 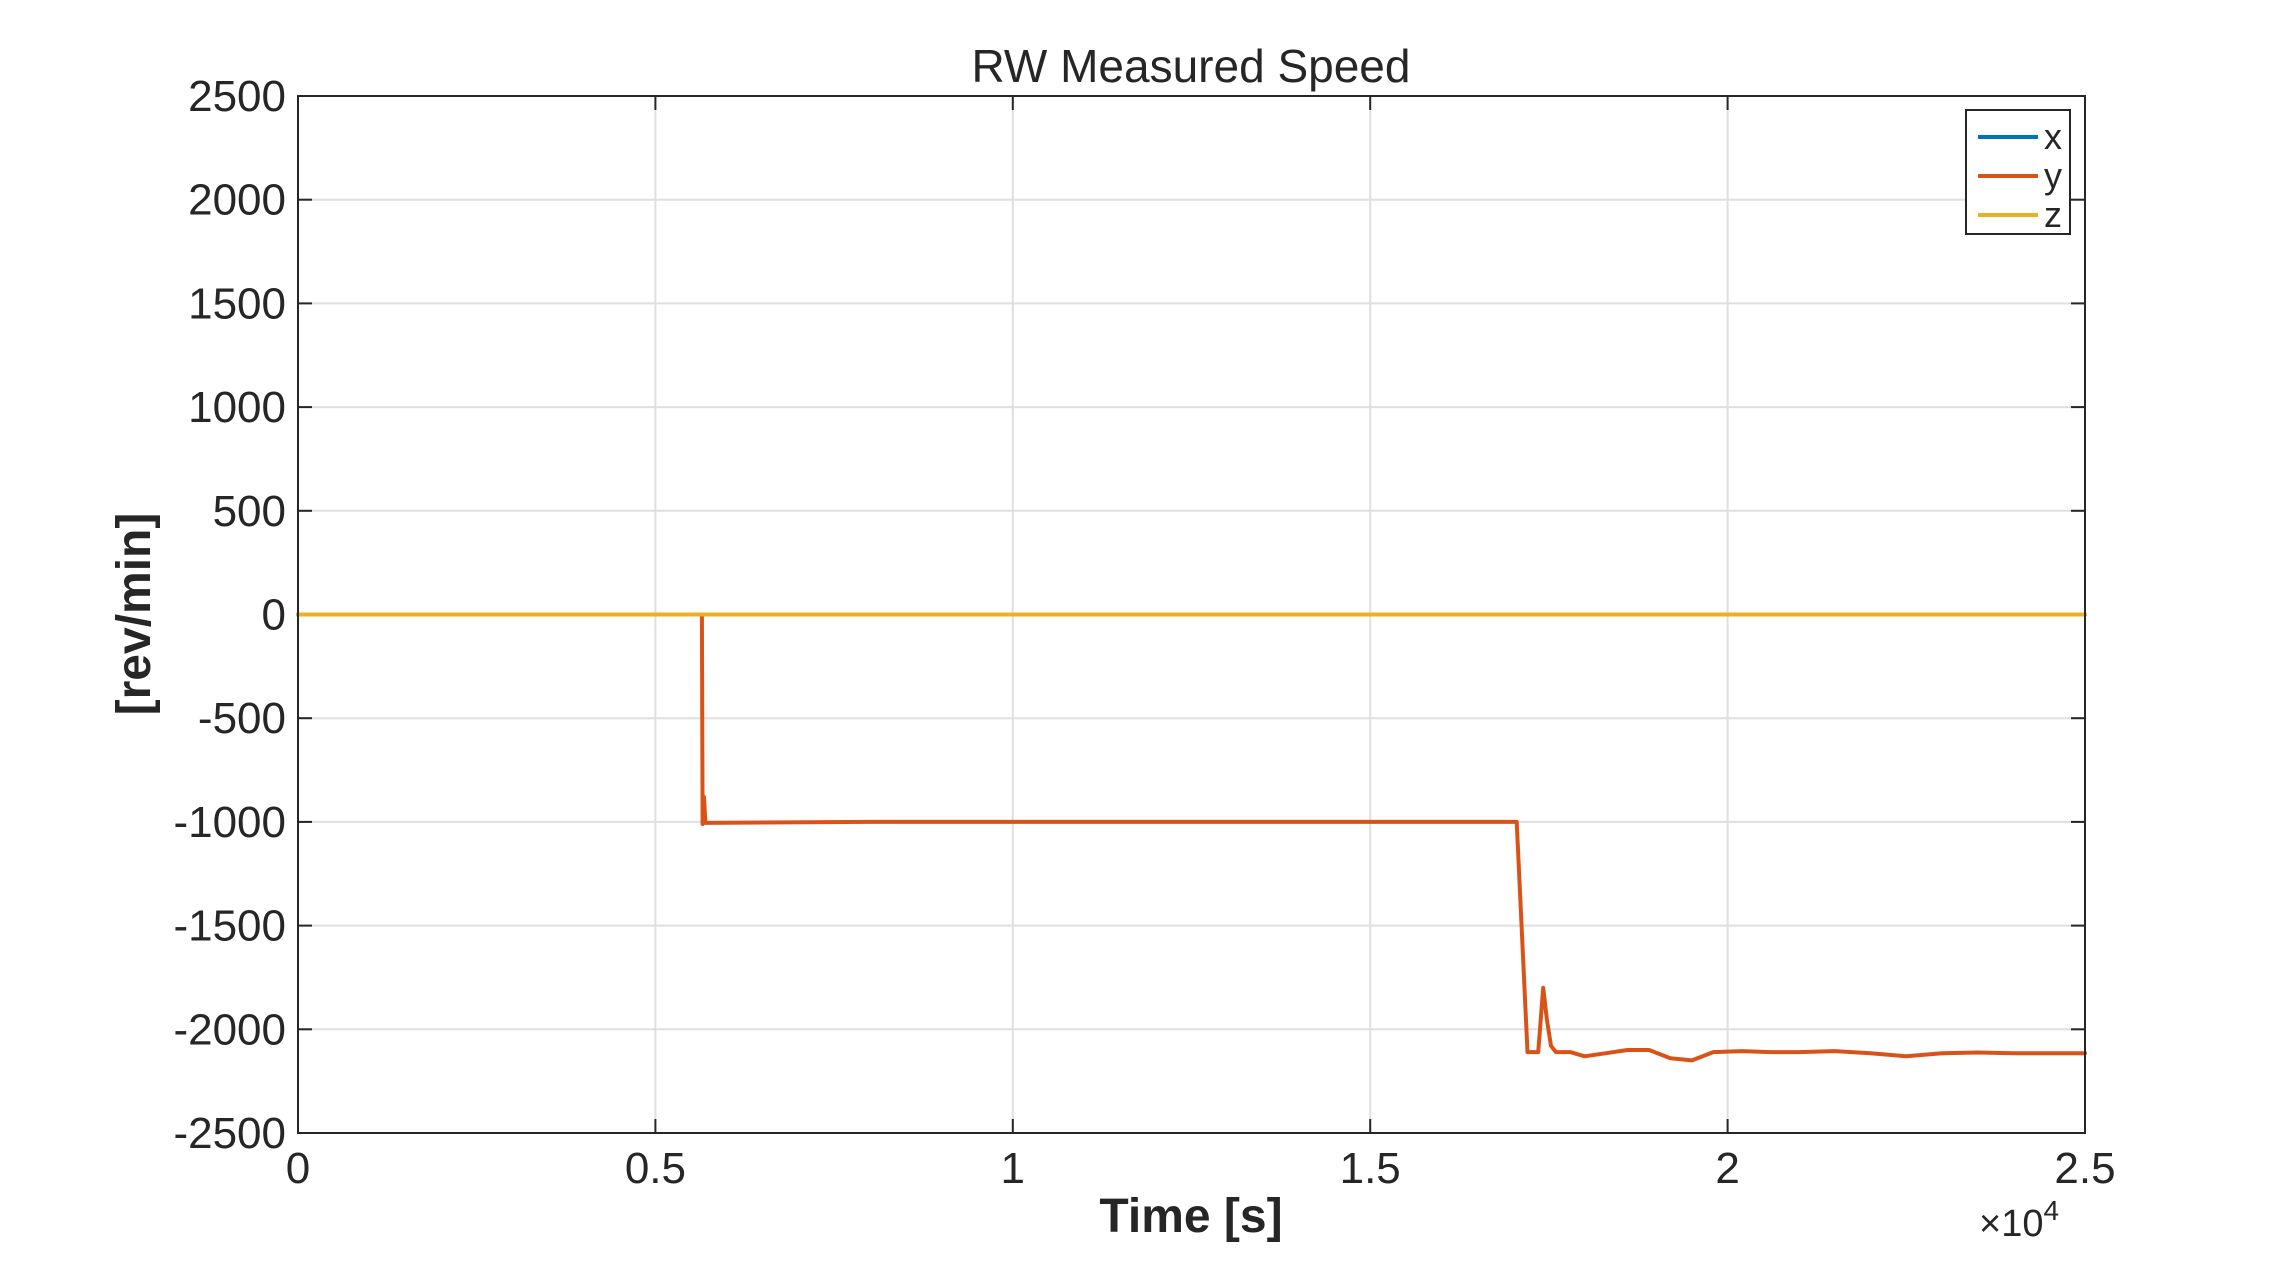 What do you see at coordinates (134, 614) in the screenshot?
I see `y-axis-label: [rev/min]` at bounding box center [134, 614].